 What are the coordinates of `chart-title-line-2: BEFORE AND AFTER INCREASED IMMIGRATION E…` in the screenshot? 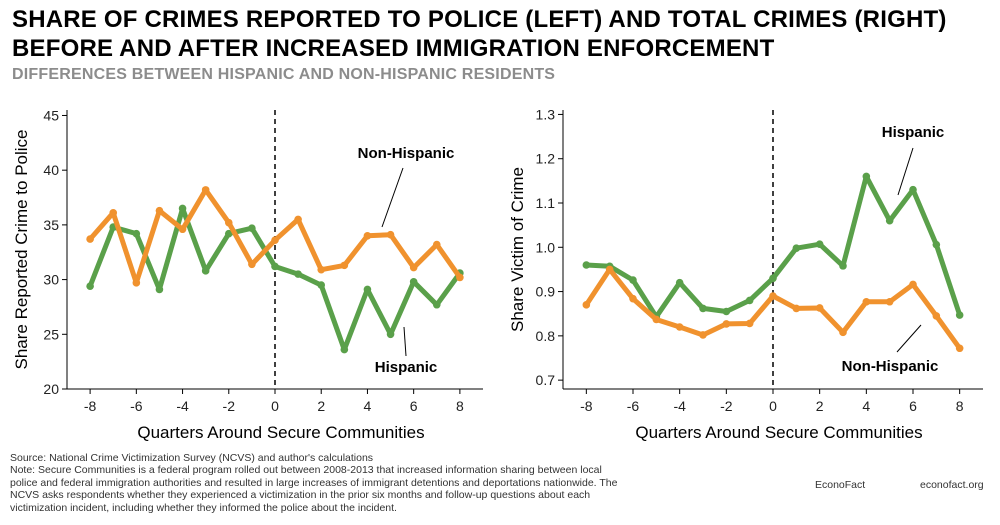 It's located at (393, 48).